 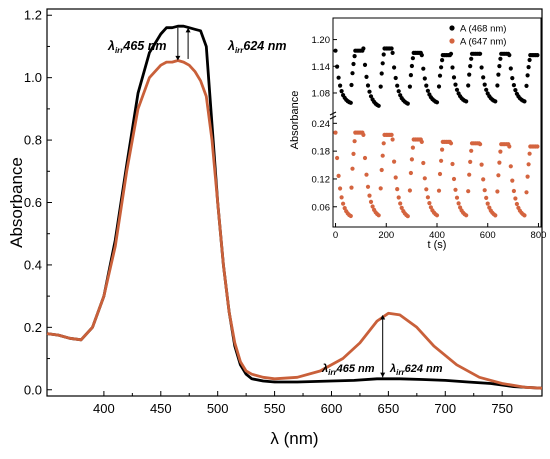 What do you see at coordinates (178, 58) in the screenshot?
I see `arrow-down-head` at bounding box center [178, 58].